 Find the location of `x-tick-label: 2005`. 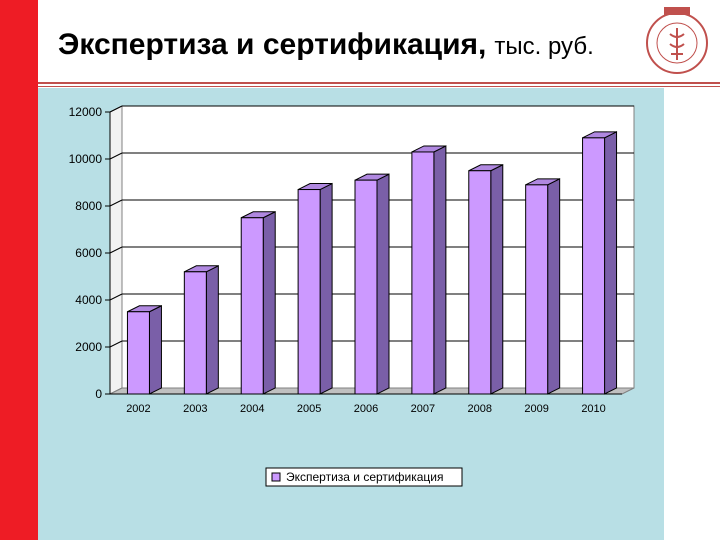

x-tick-label: 2005 is located at coordinates (309, 409).